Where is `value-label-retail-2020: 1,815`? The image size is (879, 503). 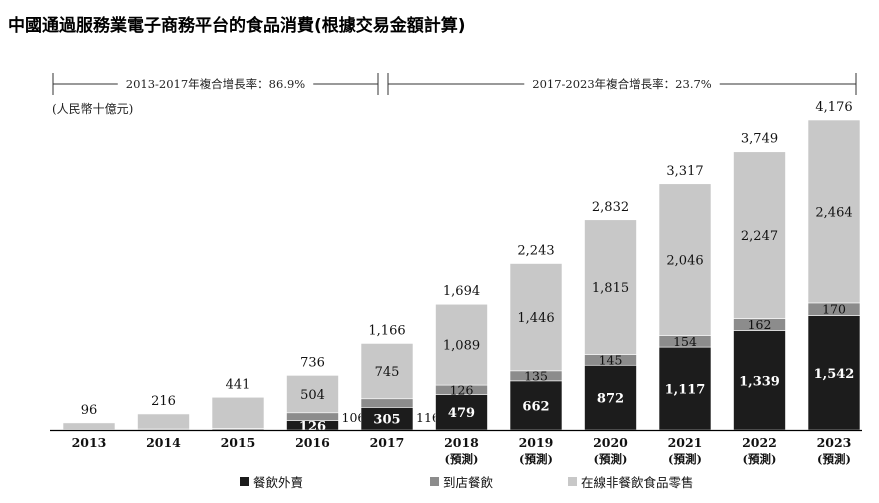
value-label-retail-2020: 1,815 is located at coordinates (610, 288).